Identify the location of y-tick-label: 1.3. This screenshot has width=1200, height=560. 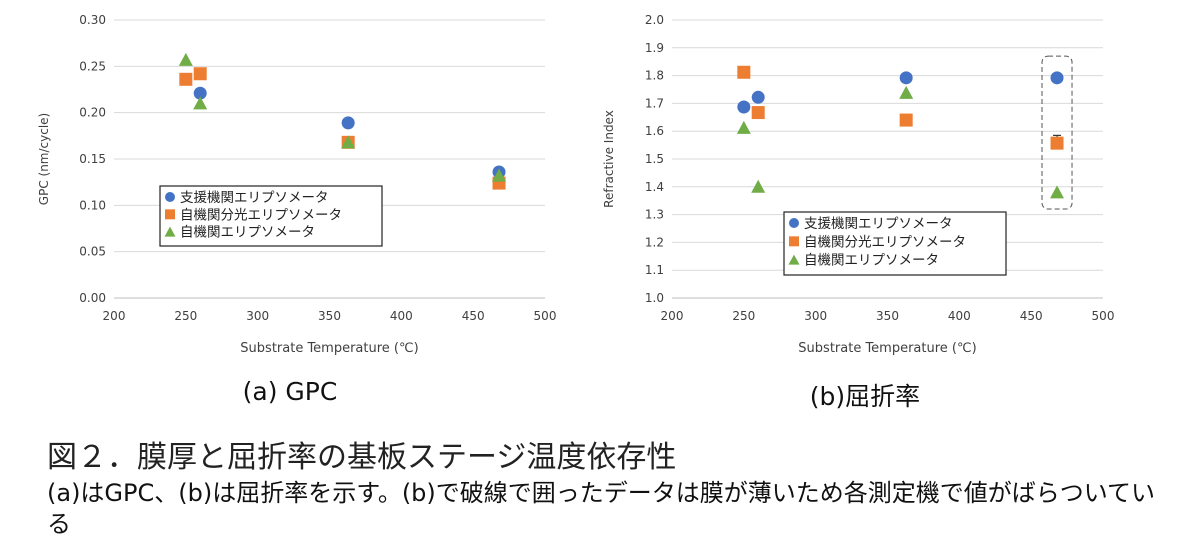
(654, 215).